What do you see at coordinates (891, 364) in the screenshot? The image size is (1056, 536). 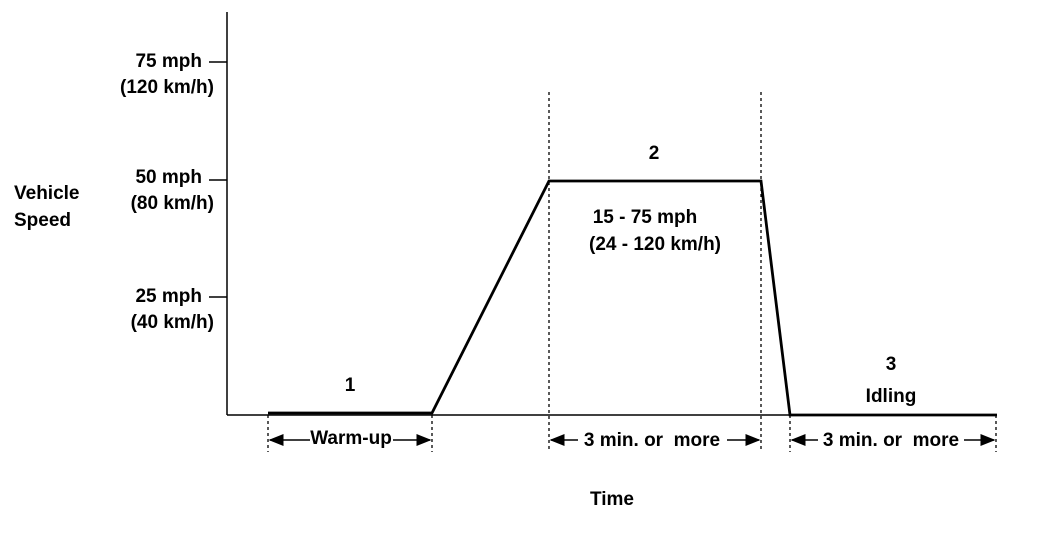 I see `phase-number: 3` at bounding box center [891, 364].